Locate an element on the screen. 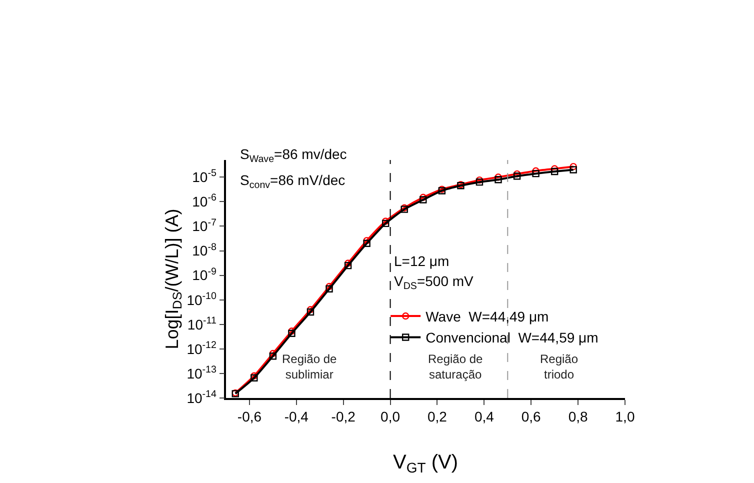 Image resolution: width=754 pixels, height=483 pixels. x-tick-label: 0,2 is located at coordinates (438, 416).